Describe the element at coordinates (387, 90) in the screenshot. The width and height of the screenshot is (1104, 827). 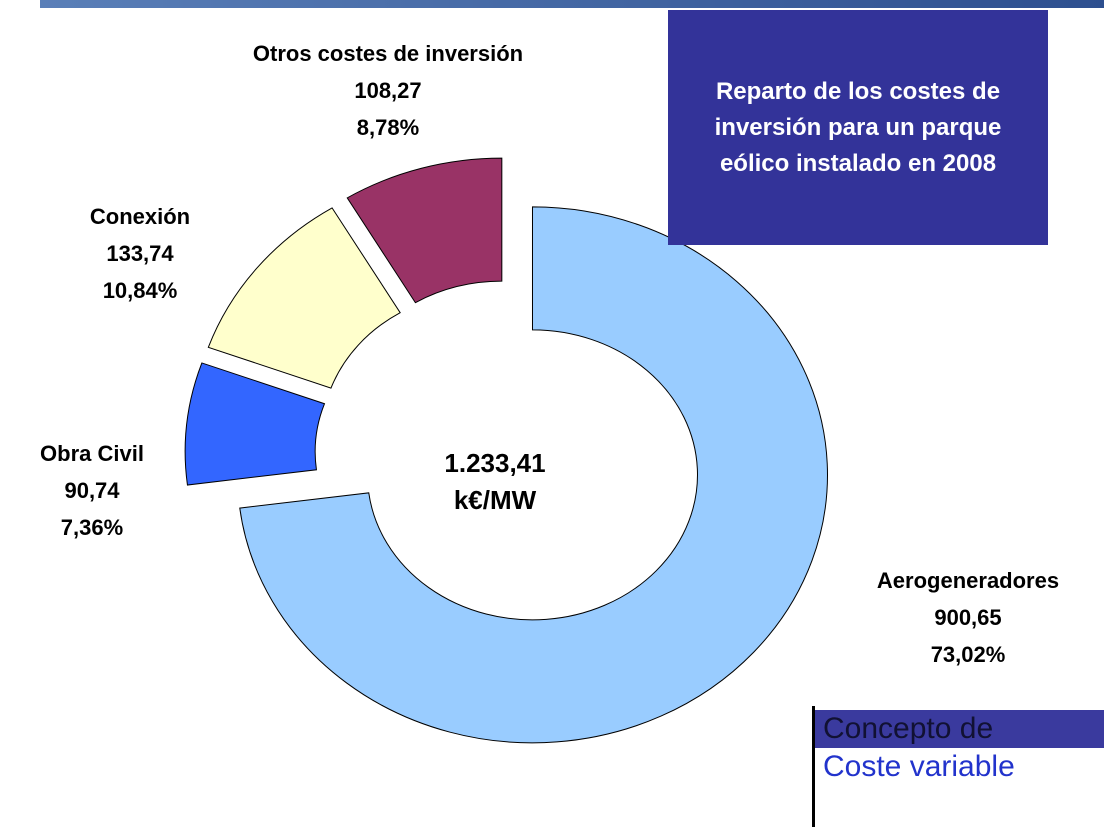
I see `slice-label: 108,27` at that location.